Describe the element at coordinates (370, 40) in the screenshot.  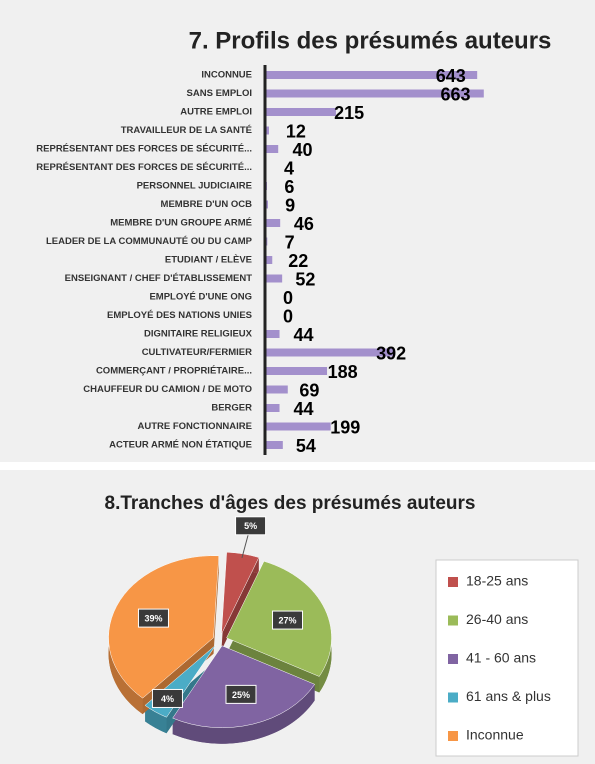
I see `chart-title: 7. Profils des présumés auteurs` at that location.